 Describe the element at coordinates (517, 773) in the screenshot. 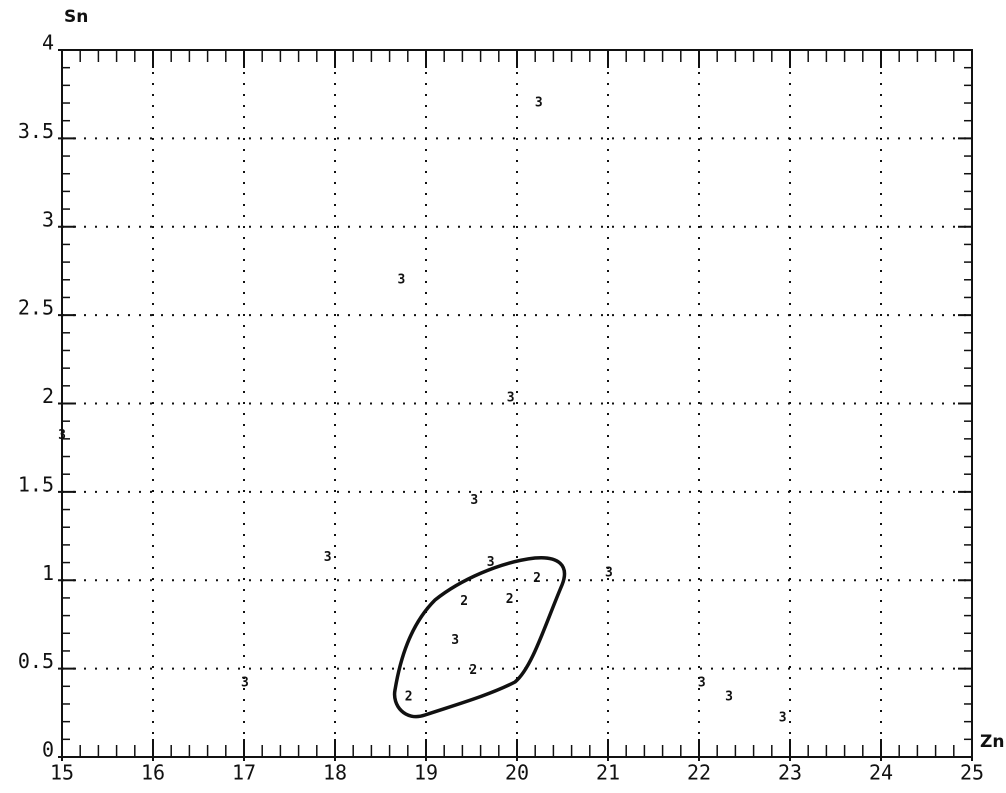

I see `x-tick-label: 20` at that location.